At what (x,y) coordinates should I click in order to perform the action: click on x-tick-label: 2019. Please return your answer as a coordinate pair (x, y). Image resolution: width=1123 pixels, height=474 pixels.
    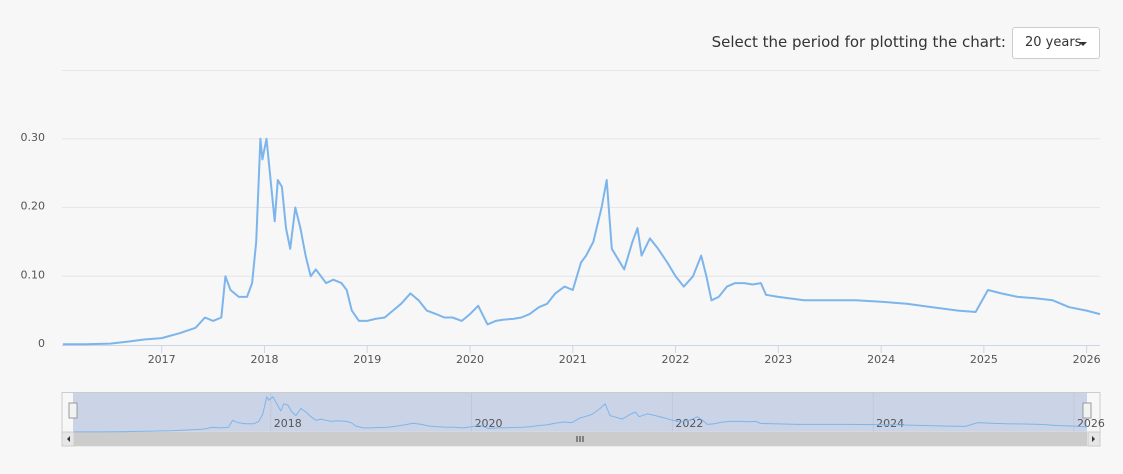
    Looking at the image, I should click on (367, 359).